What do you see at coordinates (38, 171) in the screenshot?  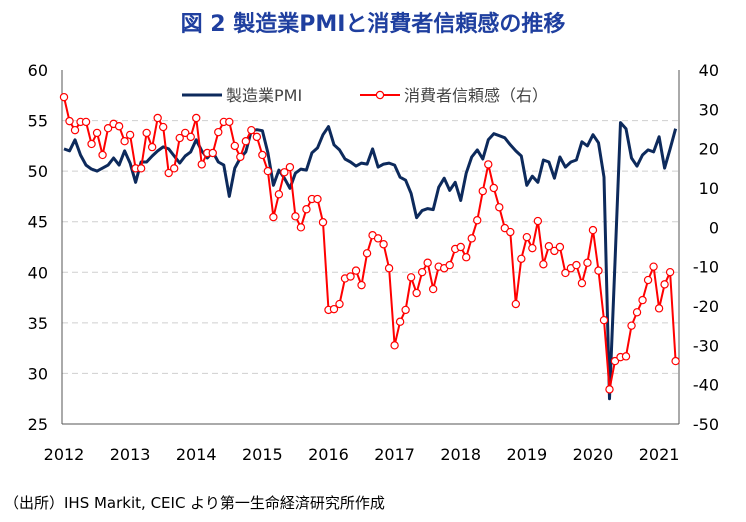 I see `y-left-tick-label: 50` at bounding box center [38, 171].